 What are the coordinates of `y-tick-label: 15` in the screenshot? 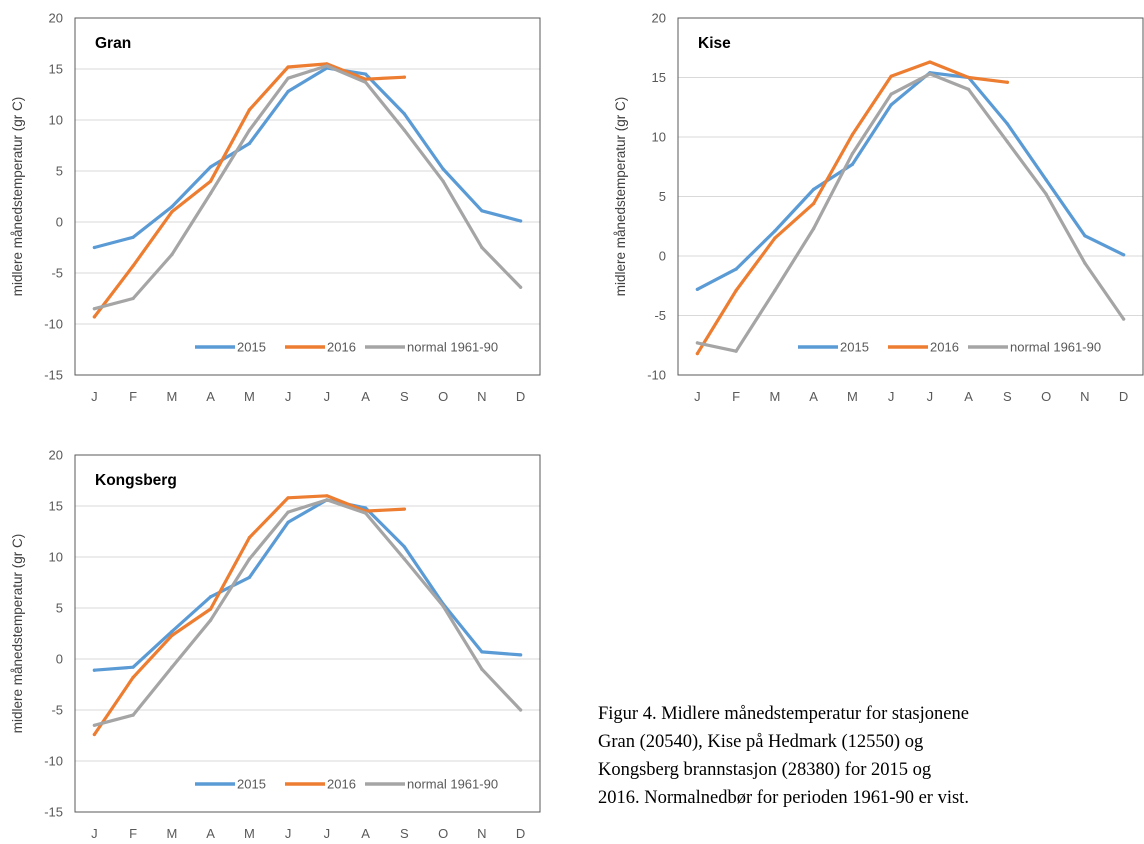 It's located at (659, 77).